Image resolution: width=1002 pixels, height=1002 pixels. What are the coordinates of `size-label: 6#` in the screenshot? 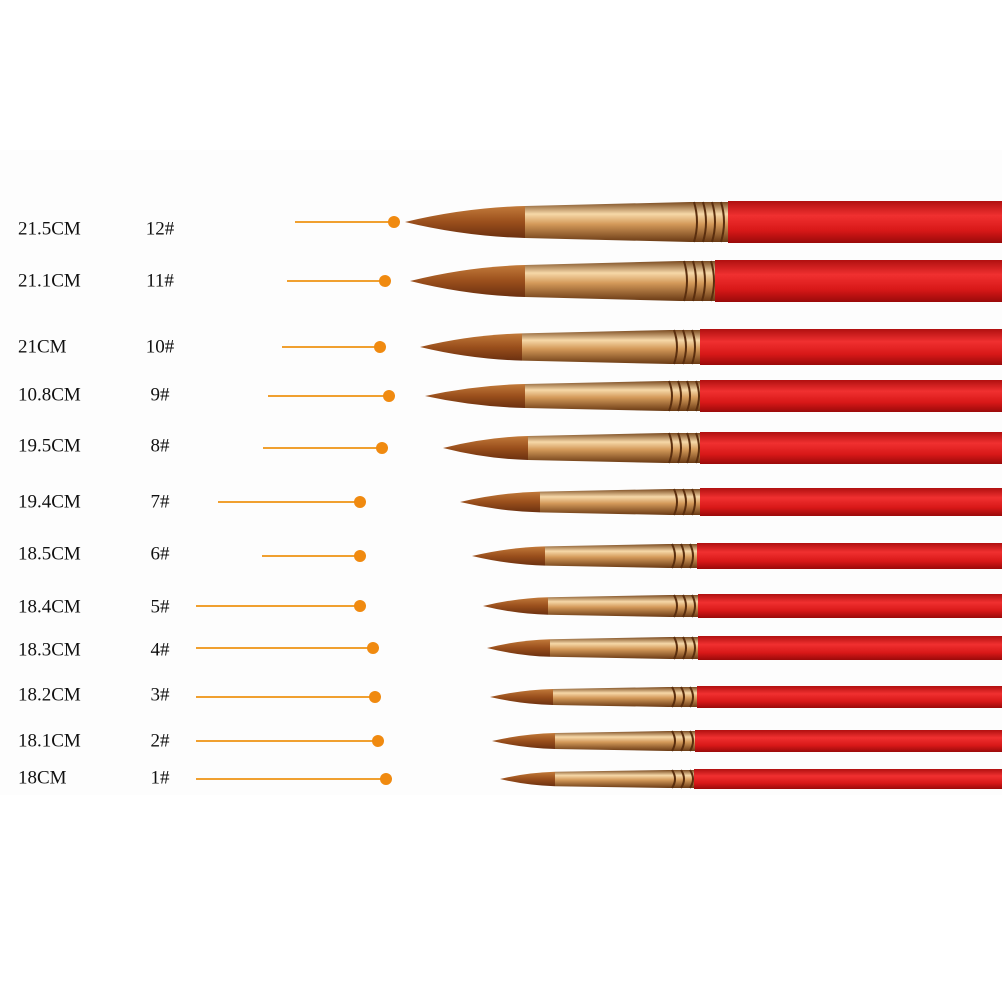 It's located at (161, 553).